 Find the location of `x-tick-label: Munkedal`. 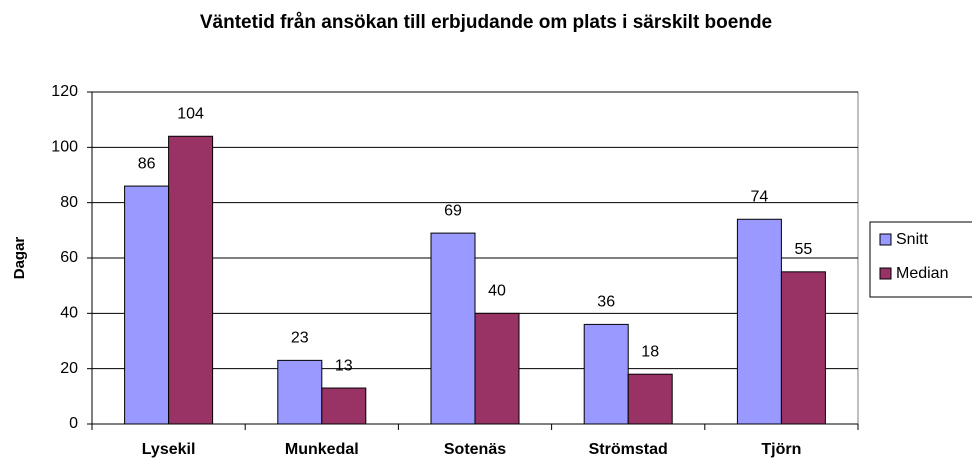

x-tick-label: Munkedal is located at coordinates (322, 449).